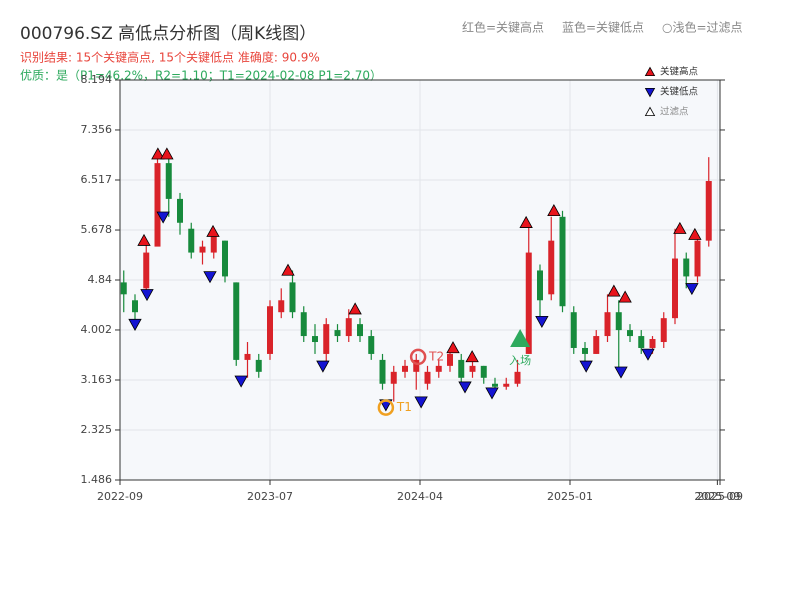  I want to click on chart-title: 000796.SZ 高低点分析图（周K线图）, so click(168, 34).